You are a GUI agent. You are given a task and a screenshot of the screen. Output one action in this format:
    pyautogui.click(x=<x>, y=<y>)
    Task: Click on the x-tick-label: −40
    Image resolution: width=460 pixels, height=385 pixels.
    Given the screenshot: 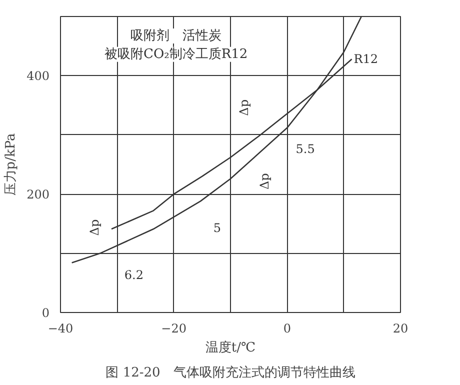 What is the action you would take?
    pyautogui.click(x=61, y=329)
    